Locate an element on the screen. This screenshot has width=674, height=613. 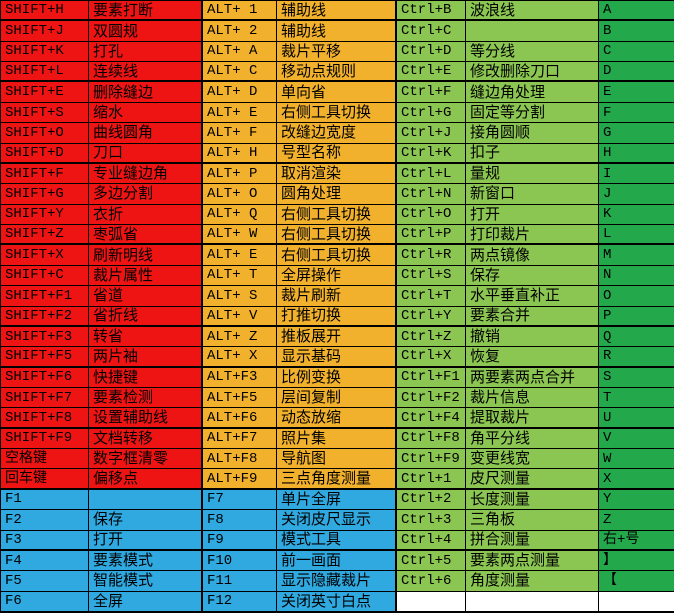
ctrl-desc-cell: 新窗口 is located at coordinates (532, 194).